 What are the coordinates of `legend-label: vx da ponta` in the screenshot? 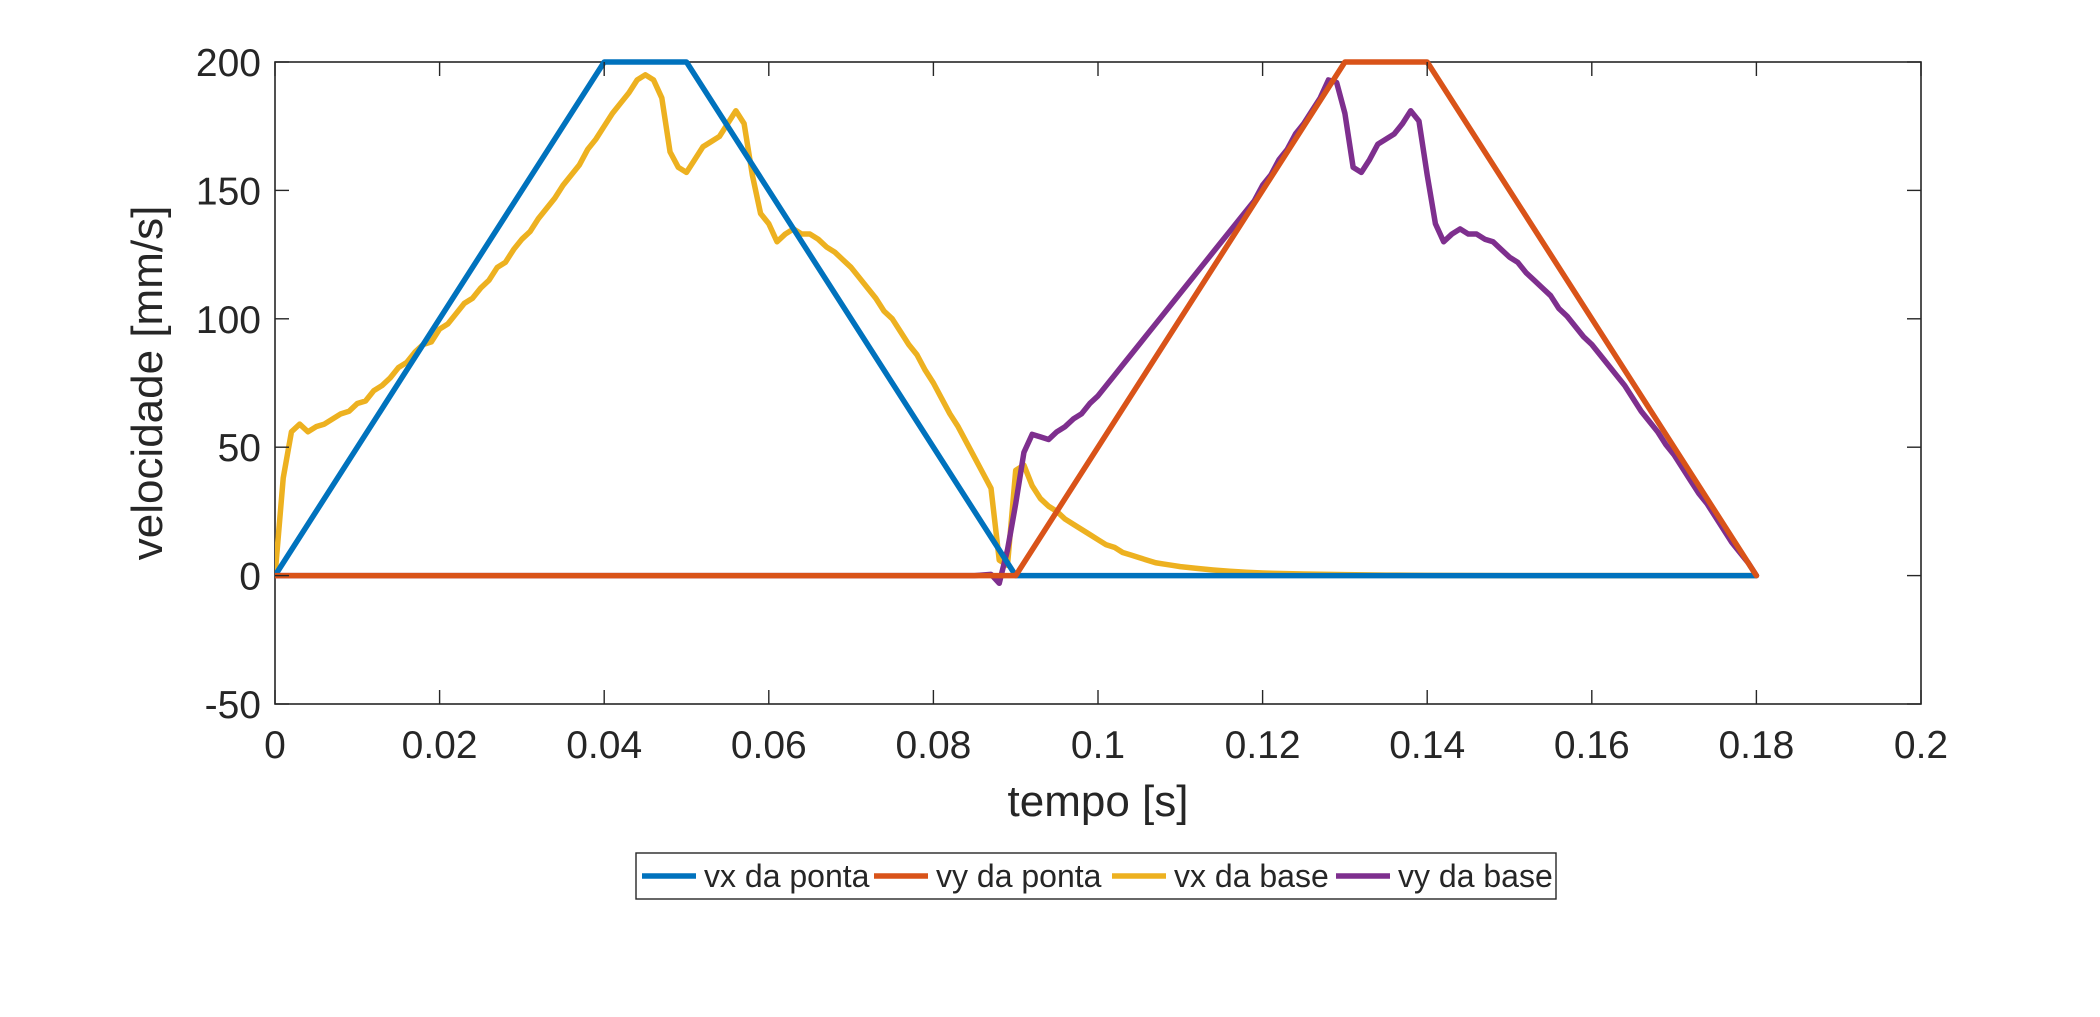 It's located at (787, 876).